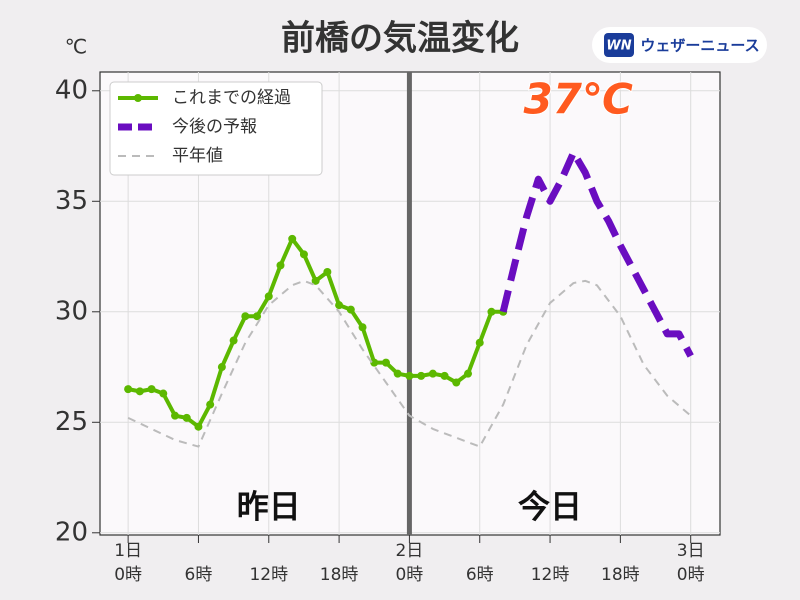  I want to click on y-tick-label: 35, so click(71, 201).